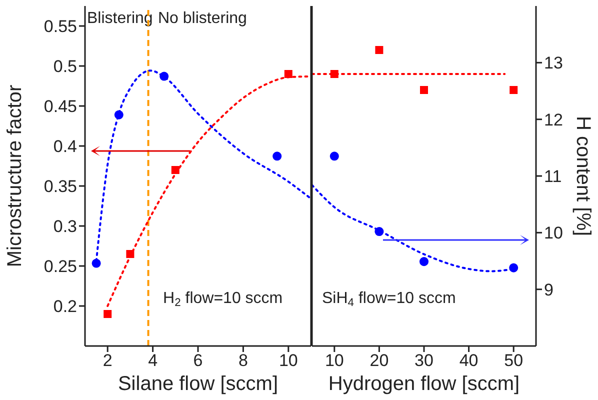 The height and width of the screenshot is (400, 598). I want to click on y2-tick-label: 9, so click(549, 290).